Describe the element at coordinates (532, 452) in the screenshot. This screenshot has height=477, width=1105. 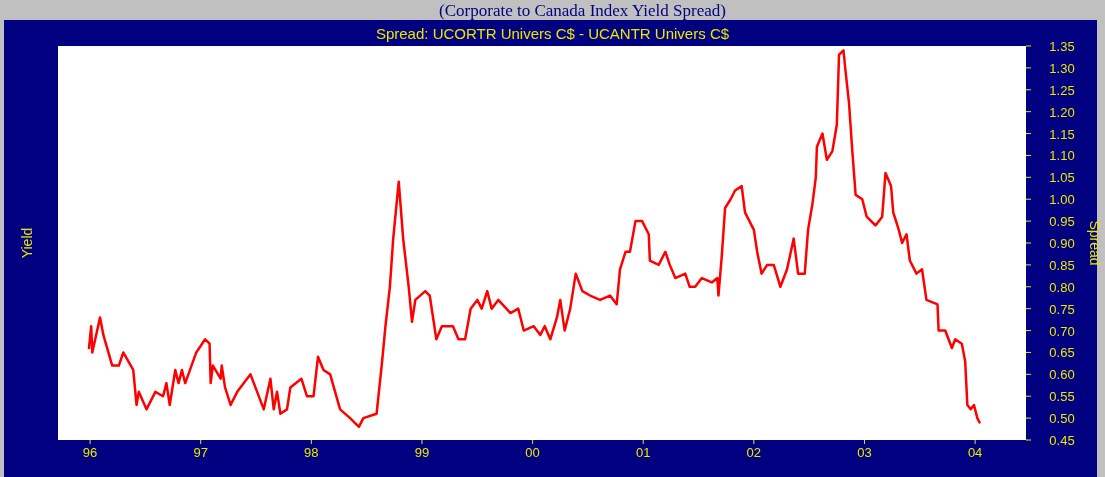
I see `x-tick-label: 00` at that location.